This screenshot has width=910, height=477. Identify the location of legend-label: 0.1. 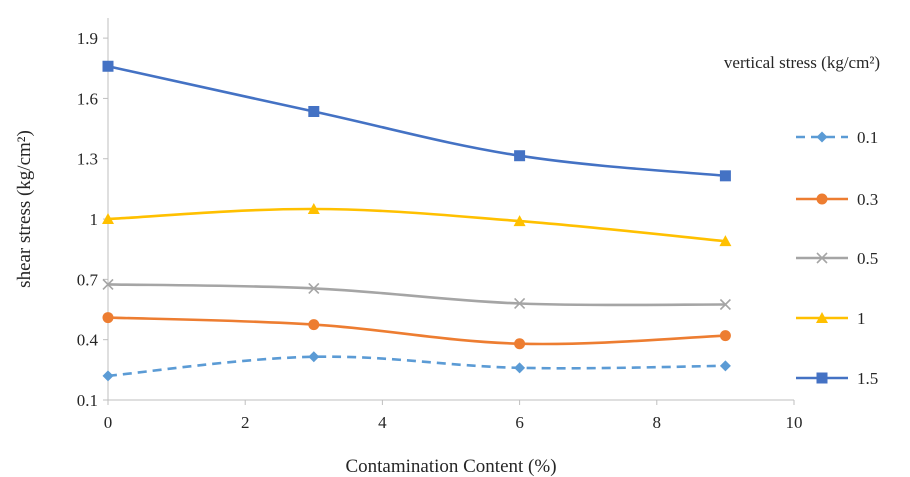
(867, 137).